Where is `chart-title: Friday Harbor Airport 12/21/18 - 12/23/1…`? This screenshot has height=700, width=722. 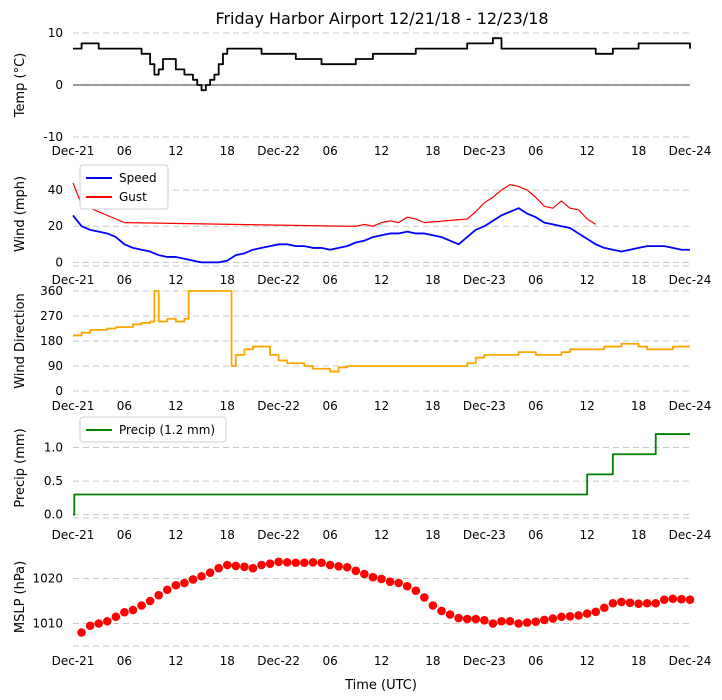 chart-title: Friday Harbor Airport 12/21/18 - 12/23/1… is located at coordinates (381, 18).